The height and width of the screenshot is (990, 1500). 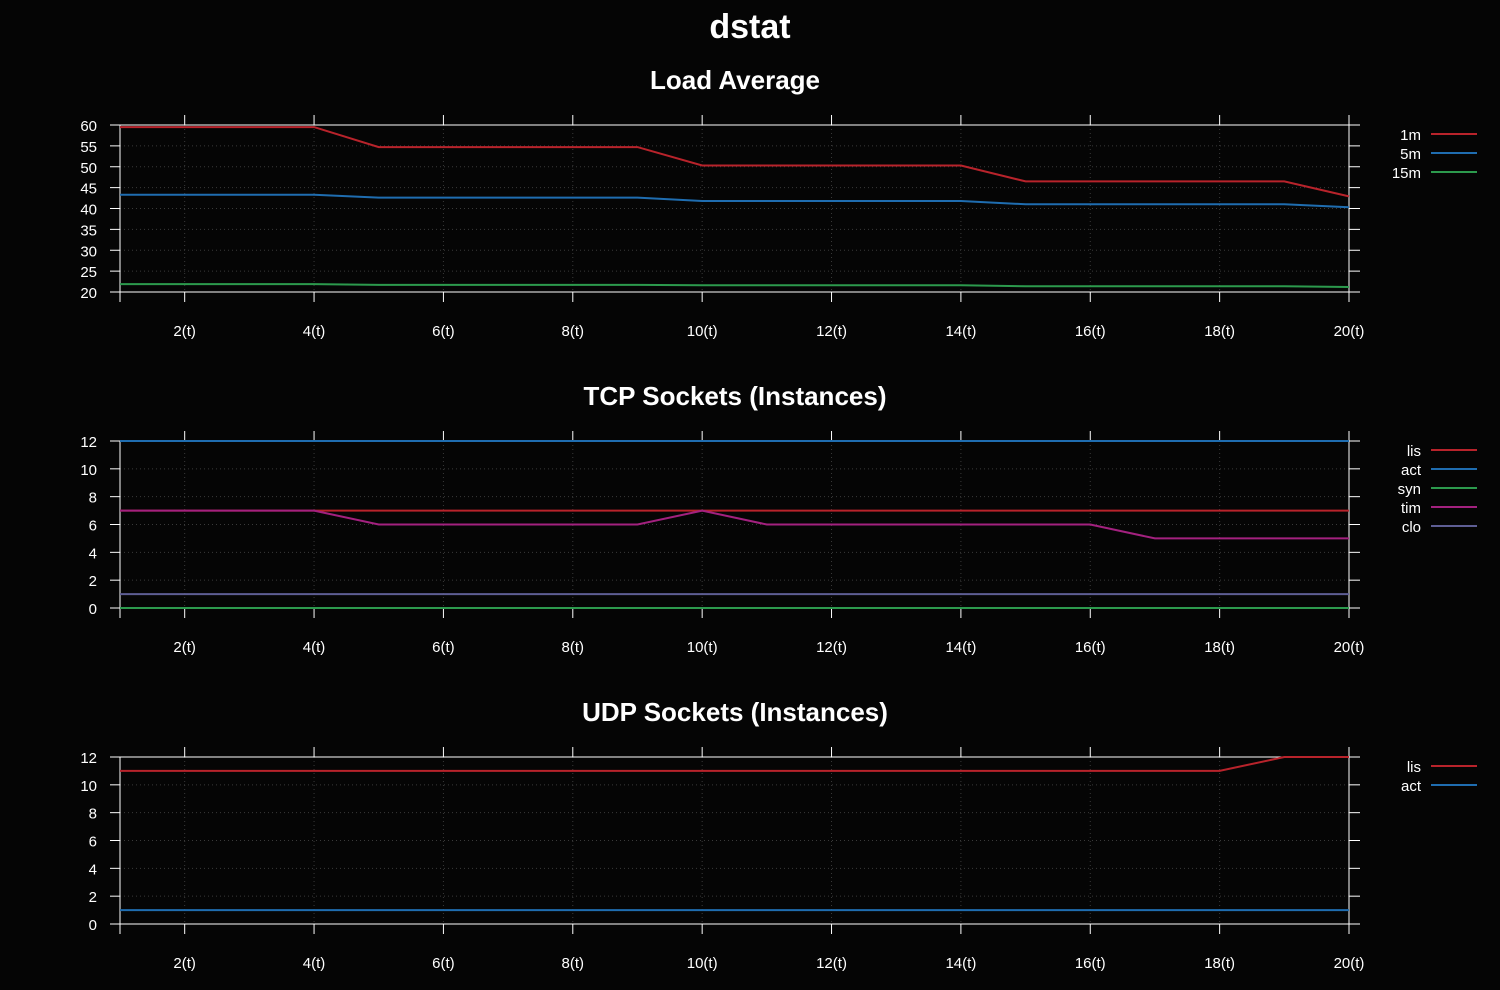 What do you see at coordinates (88, 251) in the screenshot?
I see `y-tick-label: 30` at bounding box center [88, 251].